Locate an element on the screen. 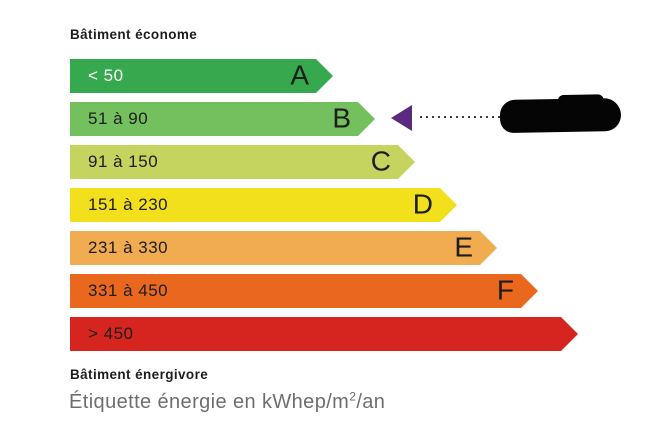 The height and width of the screenshot is (441, 667). energy-band-g: > 450 is located at coordinates (324, 334).